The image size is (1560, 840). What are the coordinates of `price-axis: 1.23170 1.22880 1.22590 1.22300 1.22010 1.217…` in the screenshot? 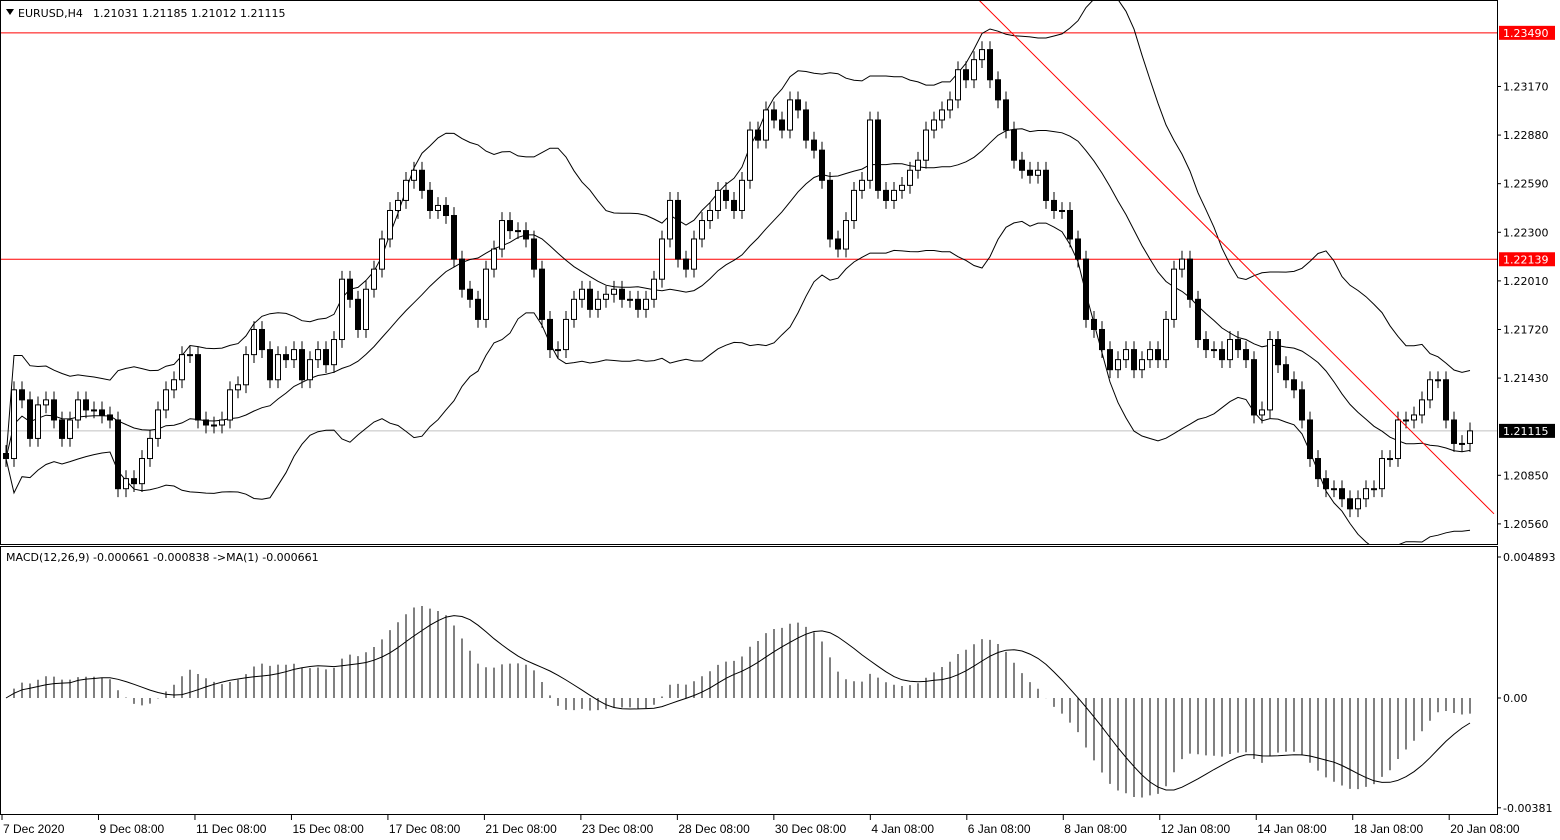 It's located at (1526, 420).